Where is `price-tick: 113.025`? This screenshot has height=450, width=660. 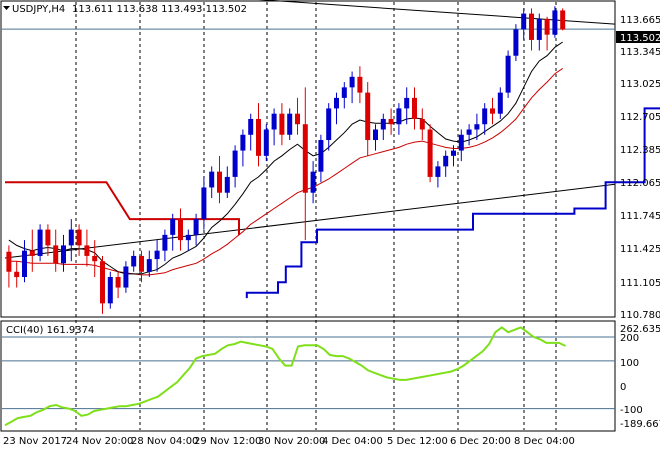 price-tick: 113.025 is located at coordinates (640, 84).